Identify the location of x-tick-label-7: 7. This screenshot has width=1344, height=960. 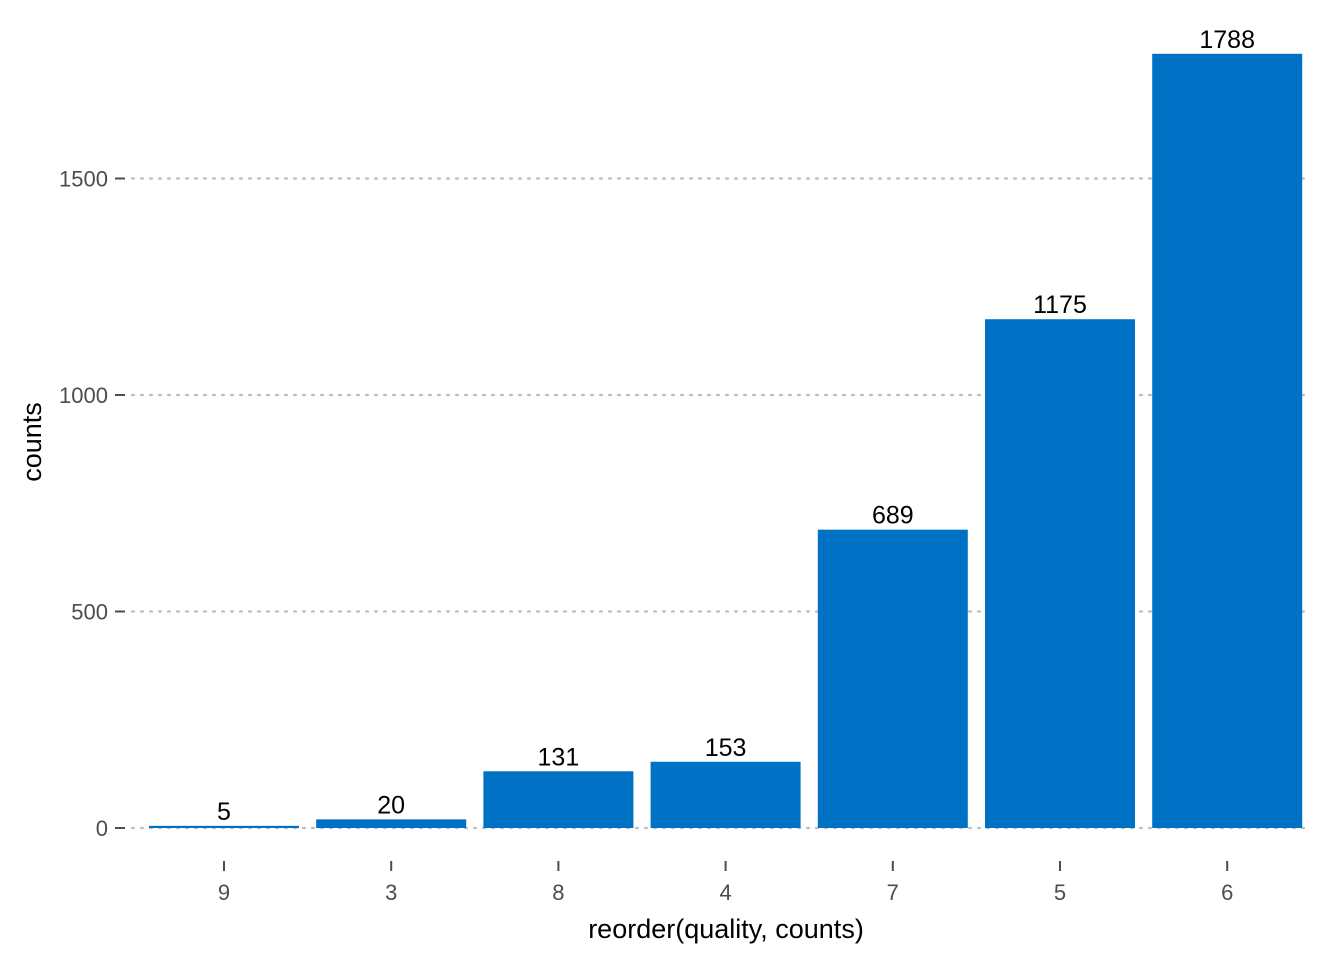
(893, 892).